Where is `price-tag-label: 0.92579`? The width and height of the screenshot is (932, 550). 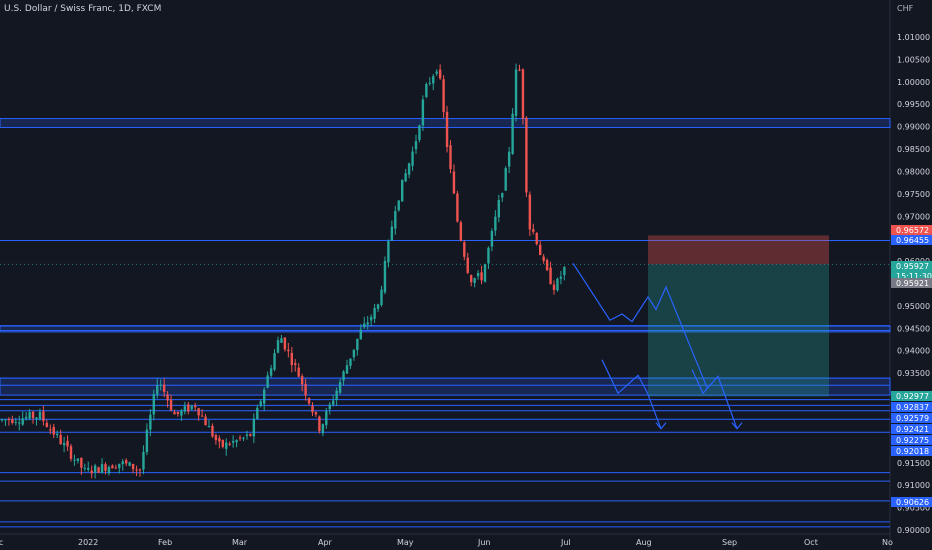 price-tag-label: 0.92579 is located at coordinates (912, 418).